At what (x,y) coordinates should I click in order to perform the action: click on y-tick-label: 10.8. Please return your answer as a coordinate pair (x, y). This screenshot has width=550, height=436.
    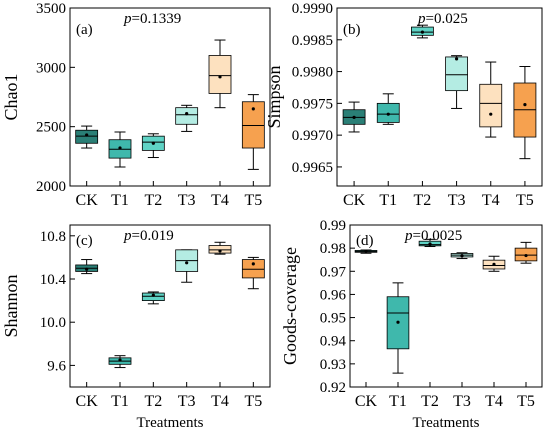
    Looking at the image, I should click on (53, 237).